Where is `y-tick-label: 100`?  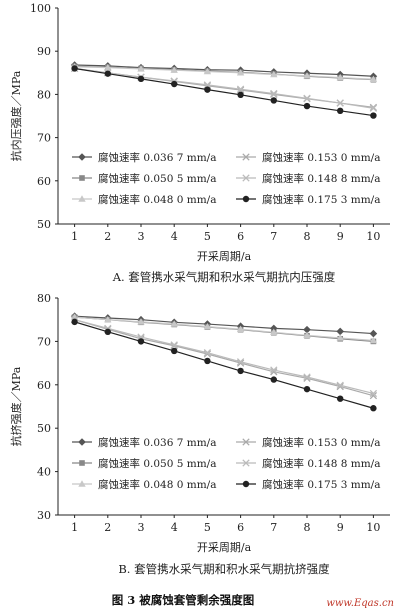
y-tick-label: 100 is located at coordinates (40, 8).